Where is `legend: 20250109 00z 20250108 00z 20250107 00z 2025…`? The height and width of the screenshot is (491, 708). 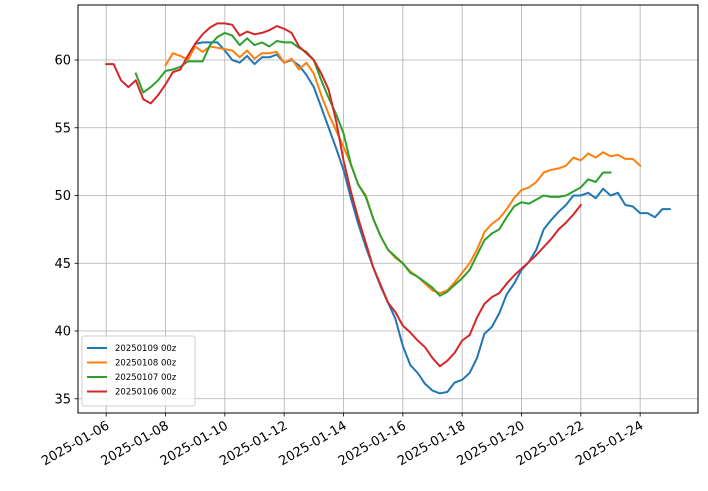 legend: 20250109 00z 20250108 00z 20250107 00z 2025… is located at coordinates (138, 371).